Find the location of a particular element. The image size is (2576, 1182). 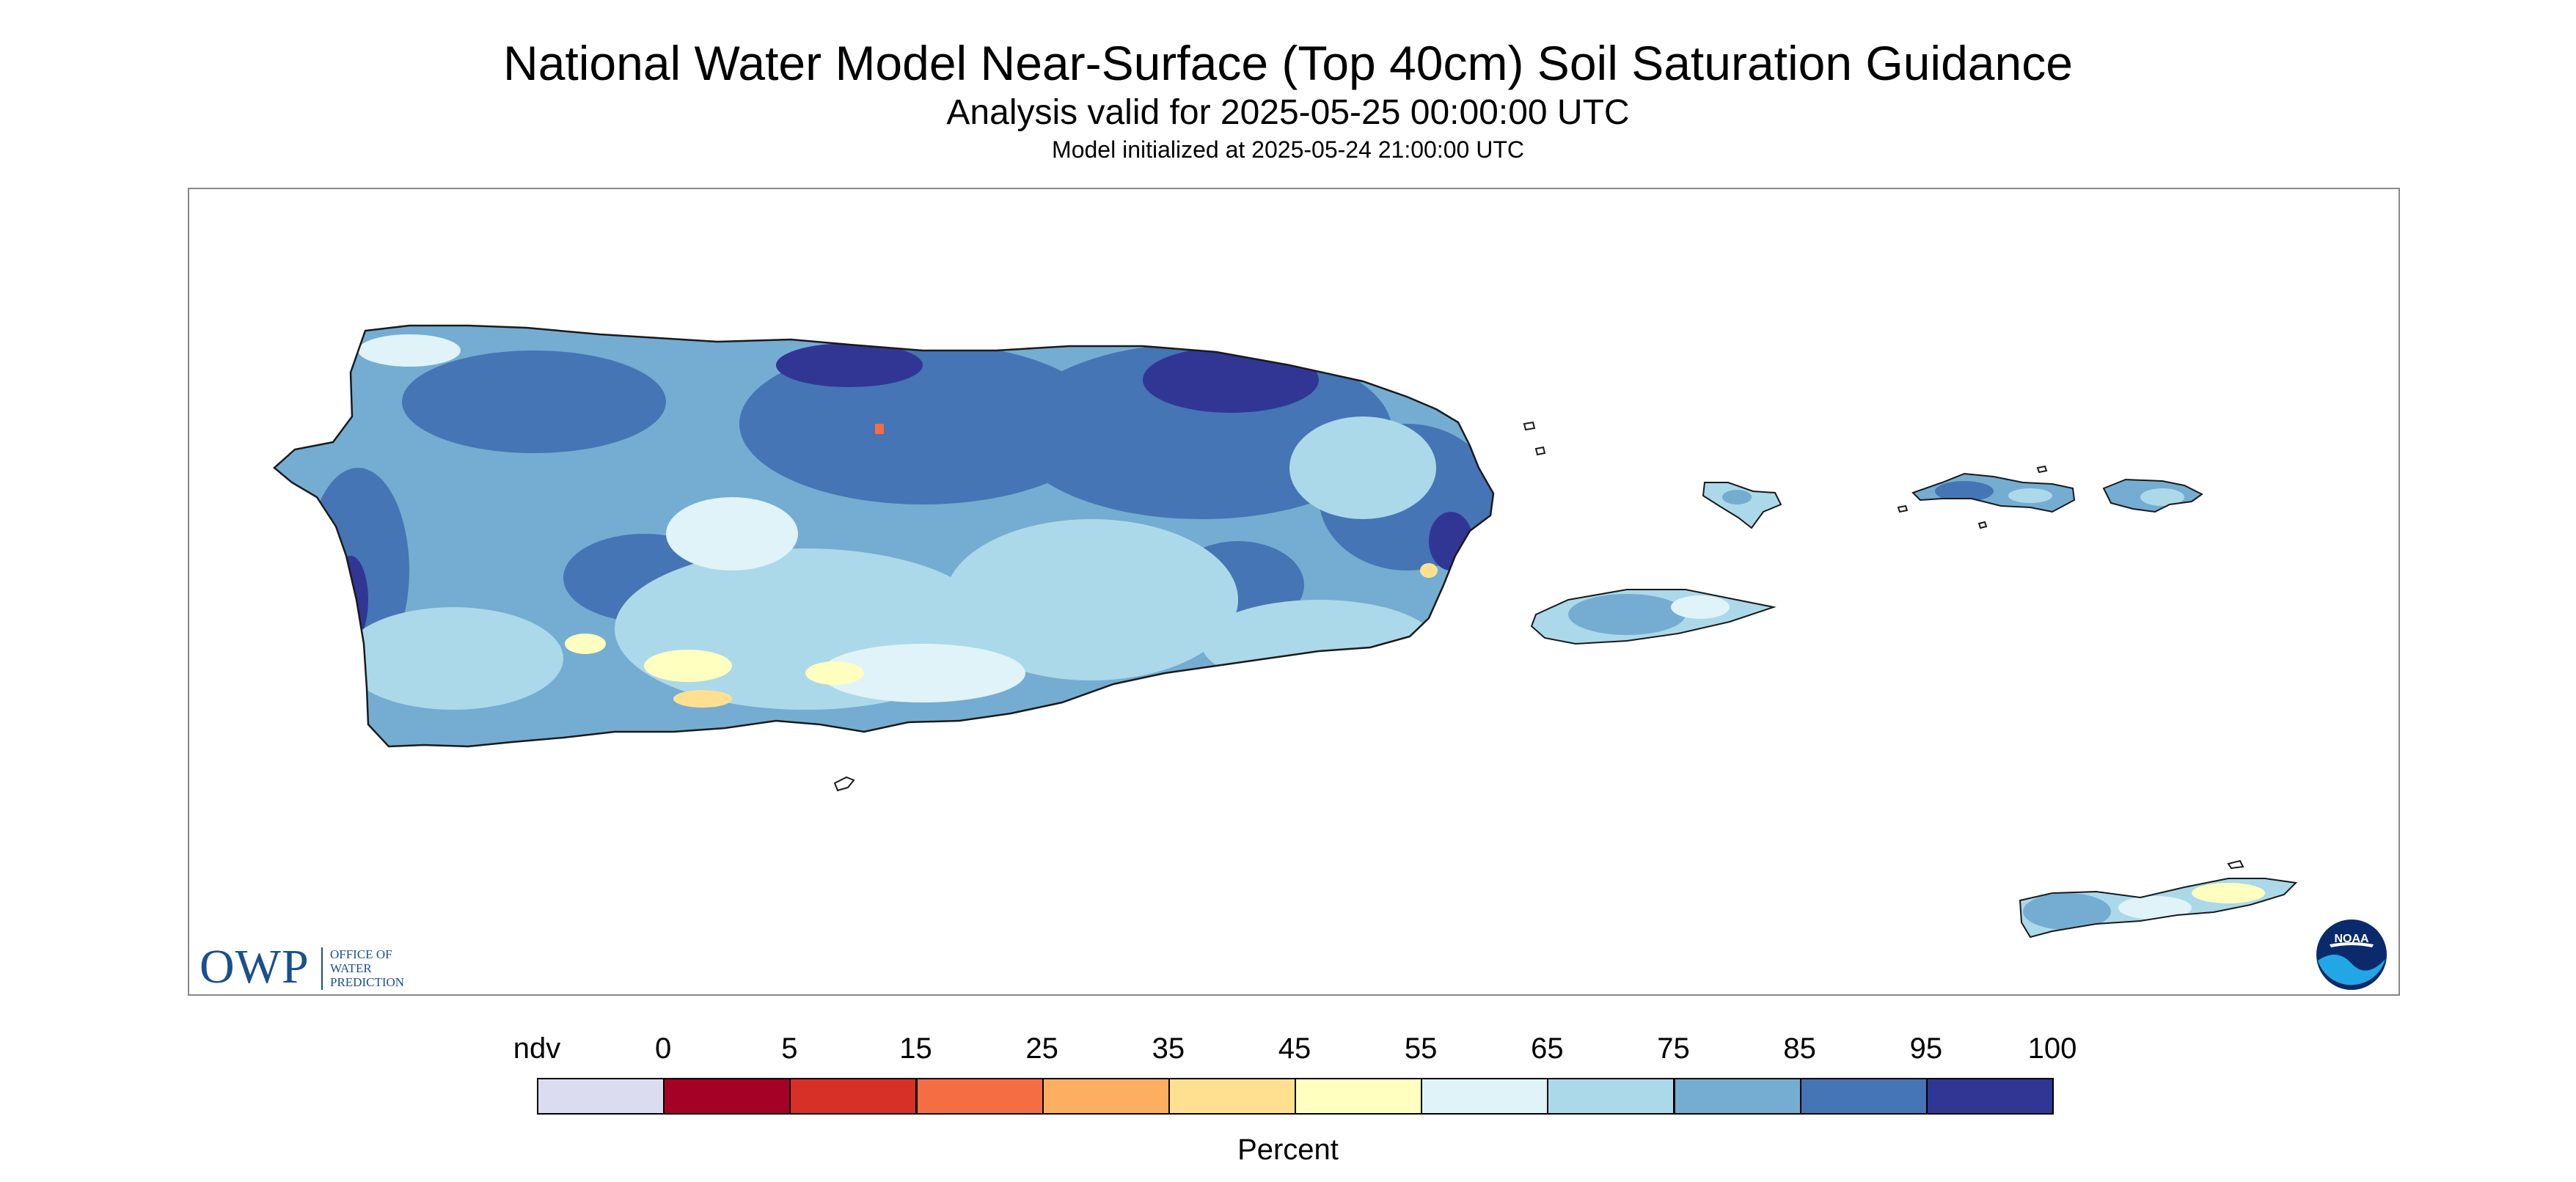

st-croix-island is located at coordinates (2158, 908).